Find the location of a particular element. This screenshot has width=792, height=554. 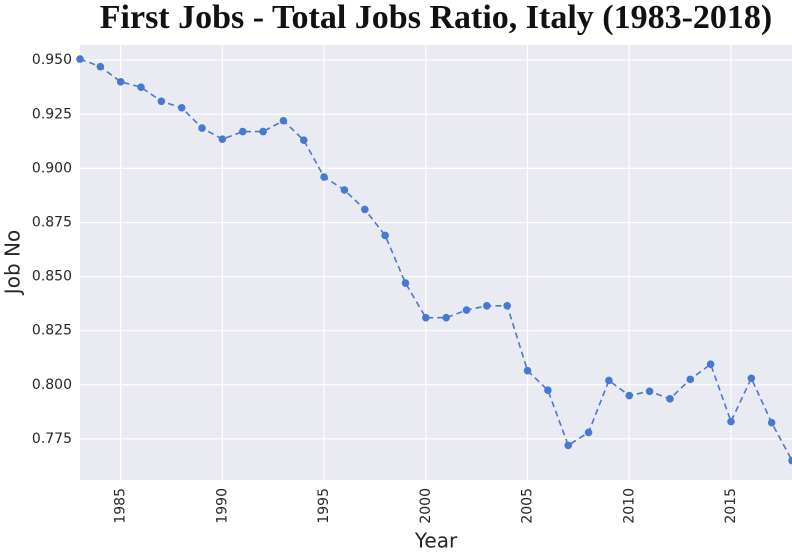

y-tick-label: 0.950 is located at coordinates (52, 60).